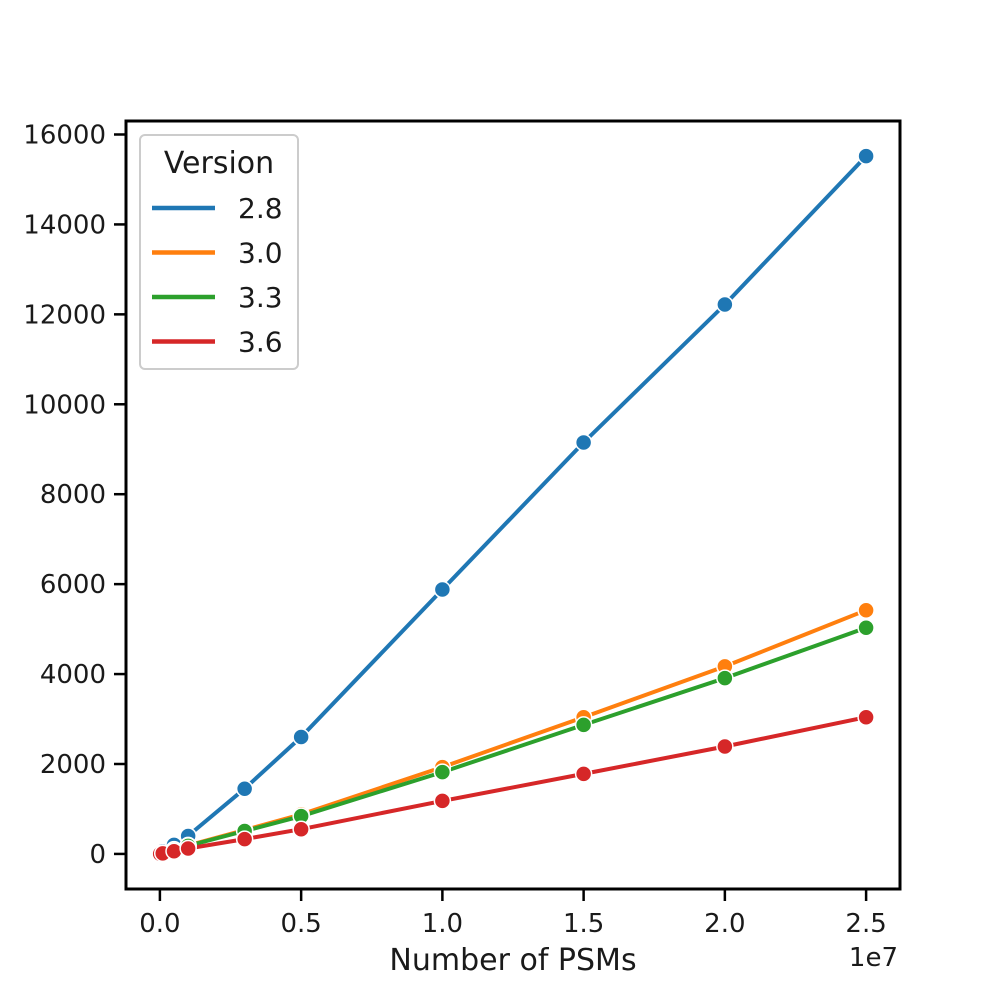  Describe the element at coordinates (159, 924) in the screenshot. I see `x-tick-label: 0.0` at that location.